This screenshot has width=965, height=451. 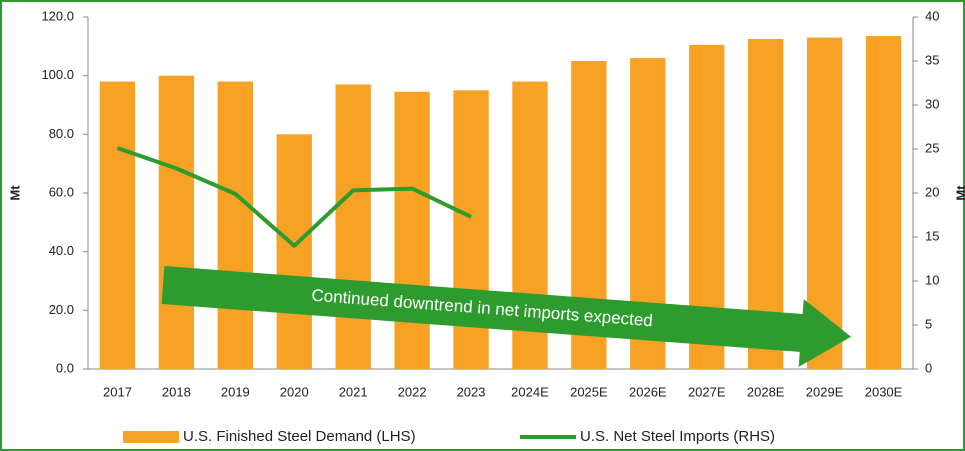 I want to click on x-tick-label: 2023, so click(x=471, y=391).